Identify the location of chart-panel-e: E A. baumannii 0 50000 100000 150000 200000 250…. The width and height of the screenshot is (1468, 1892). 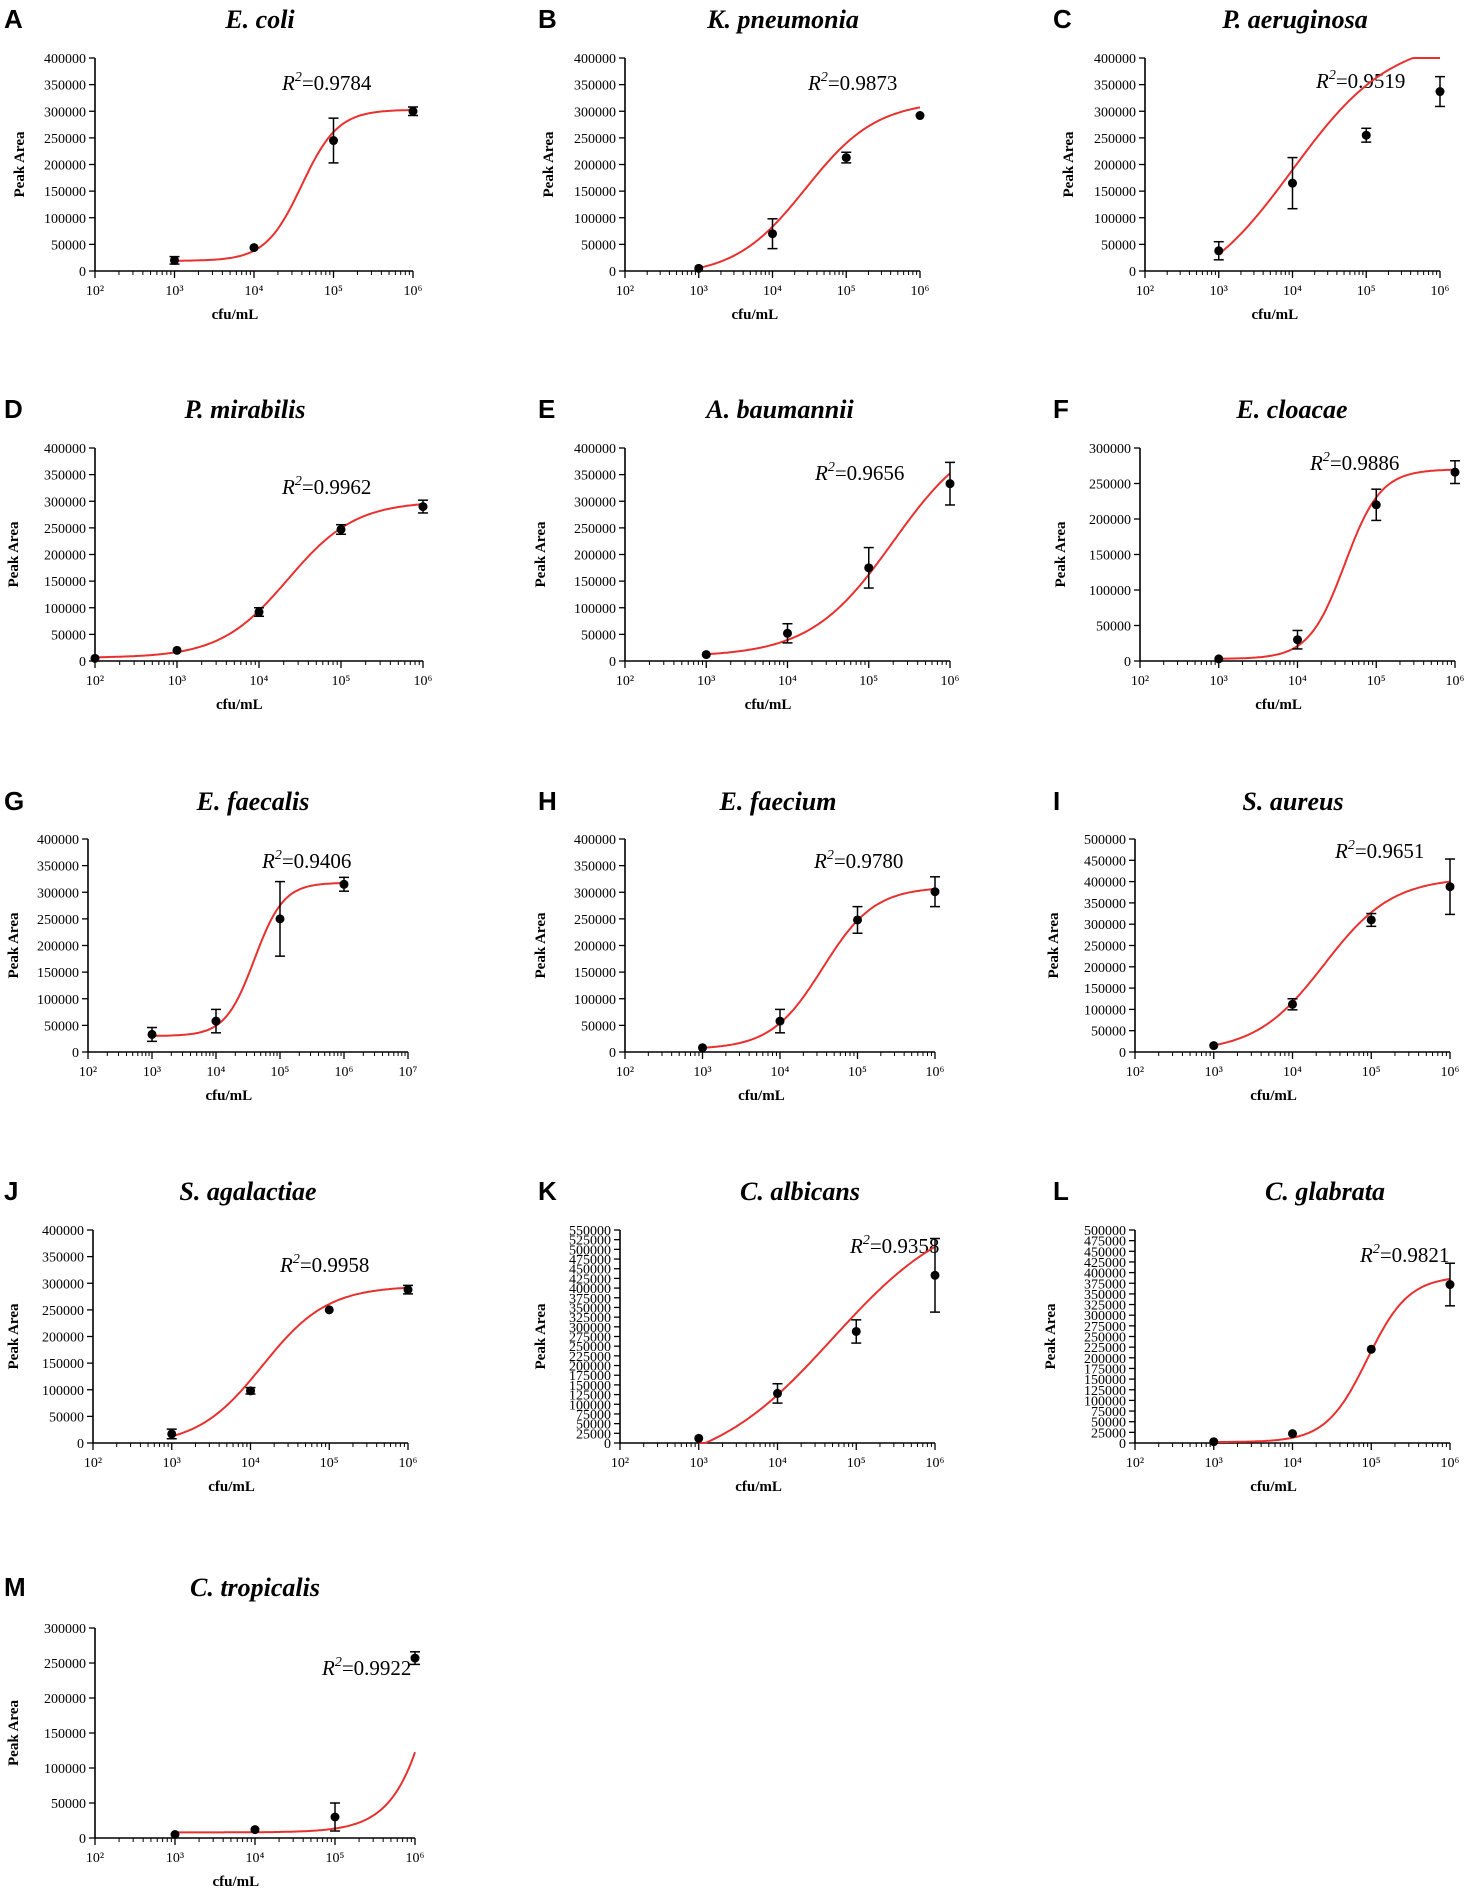
(746, 553).